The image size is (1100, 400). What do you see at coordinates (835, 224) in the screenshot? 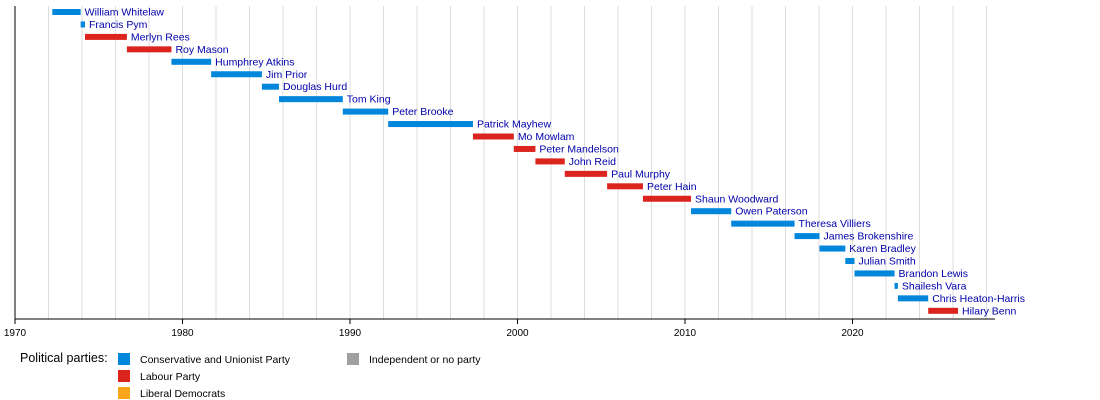
I see `term-label: Theresa Villiers` at bounding box center [835, 224].